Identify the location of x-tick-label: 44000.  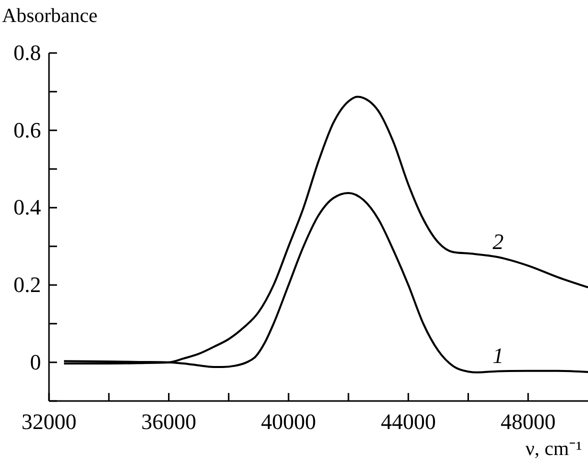
(408, 421).